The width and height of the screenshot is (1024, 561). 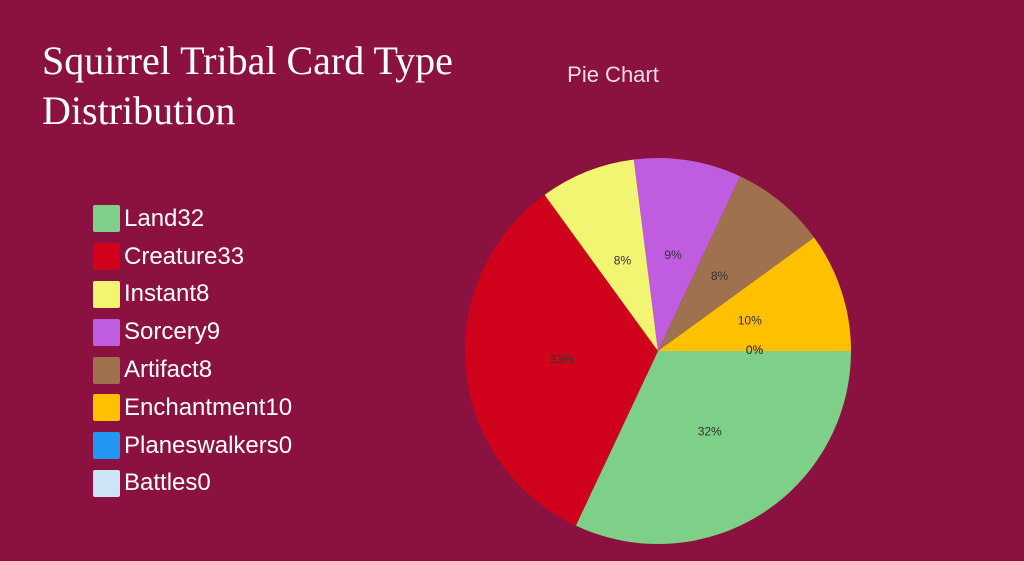 I want to click on legend-item: Enchantment 10, so click(x=192, y=408).